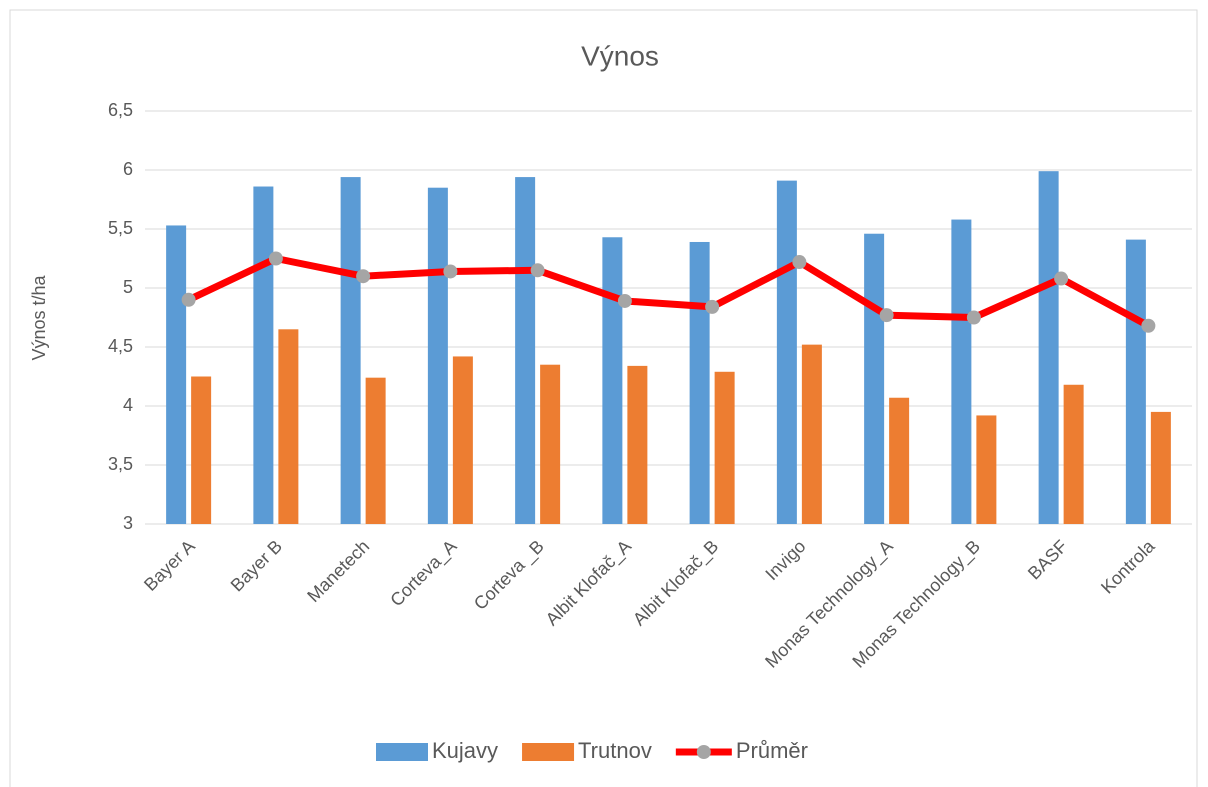  I want to click on y-tick-label: 4,5, so click(120, 346).